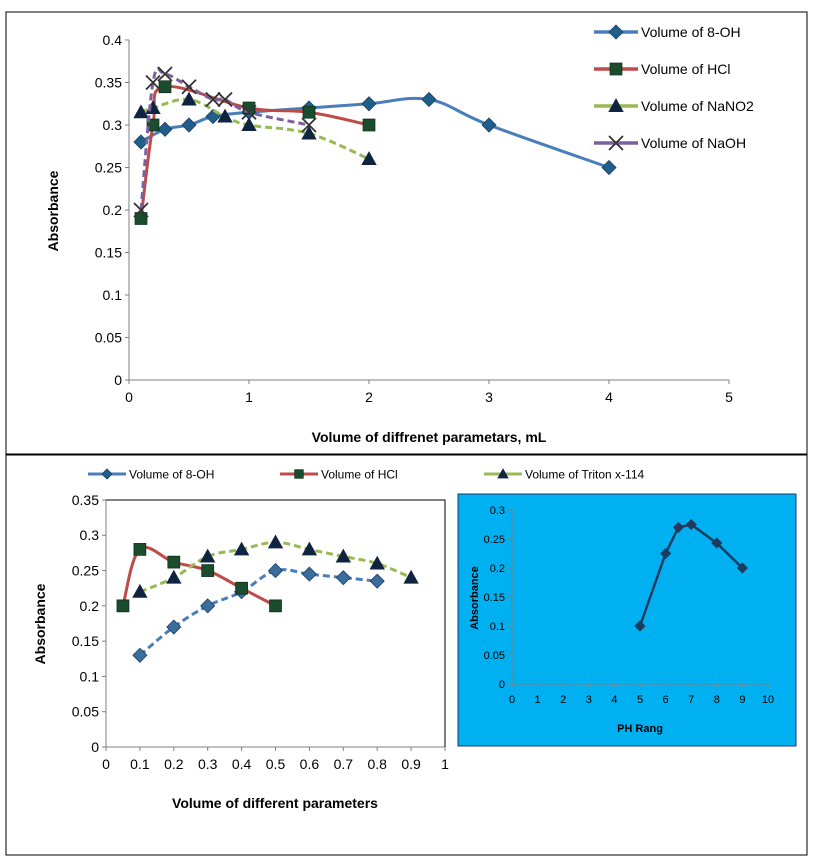 The width and height of the screenshot is (813, 859). What do you see at coordinates (589, 700) in the screenshot?
I see `chart3-x-tick-label: 3` at bounding box center [589, 700].